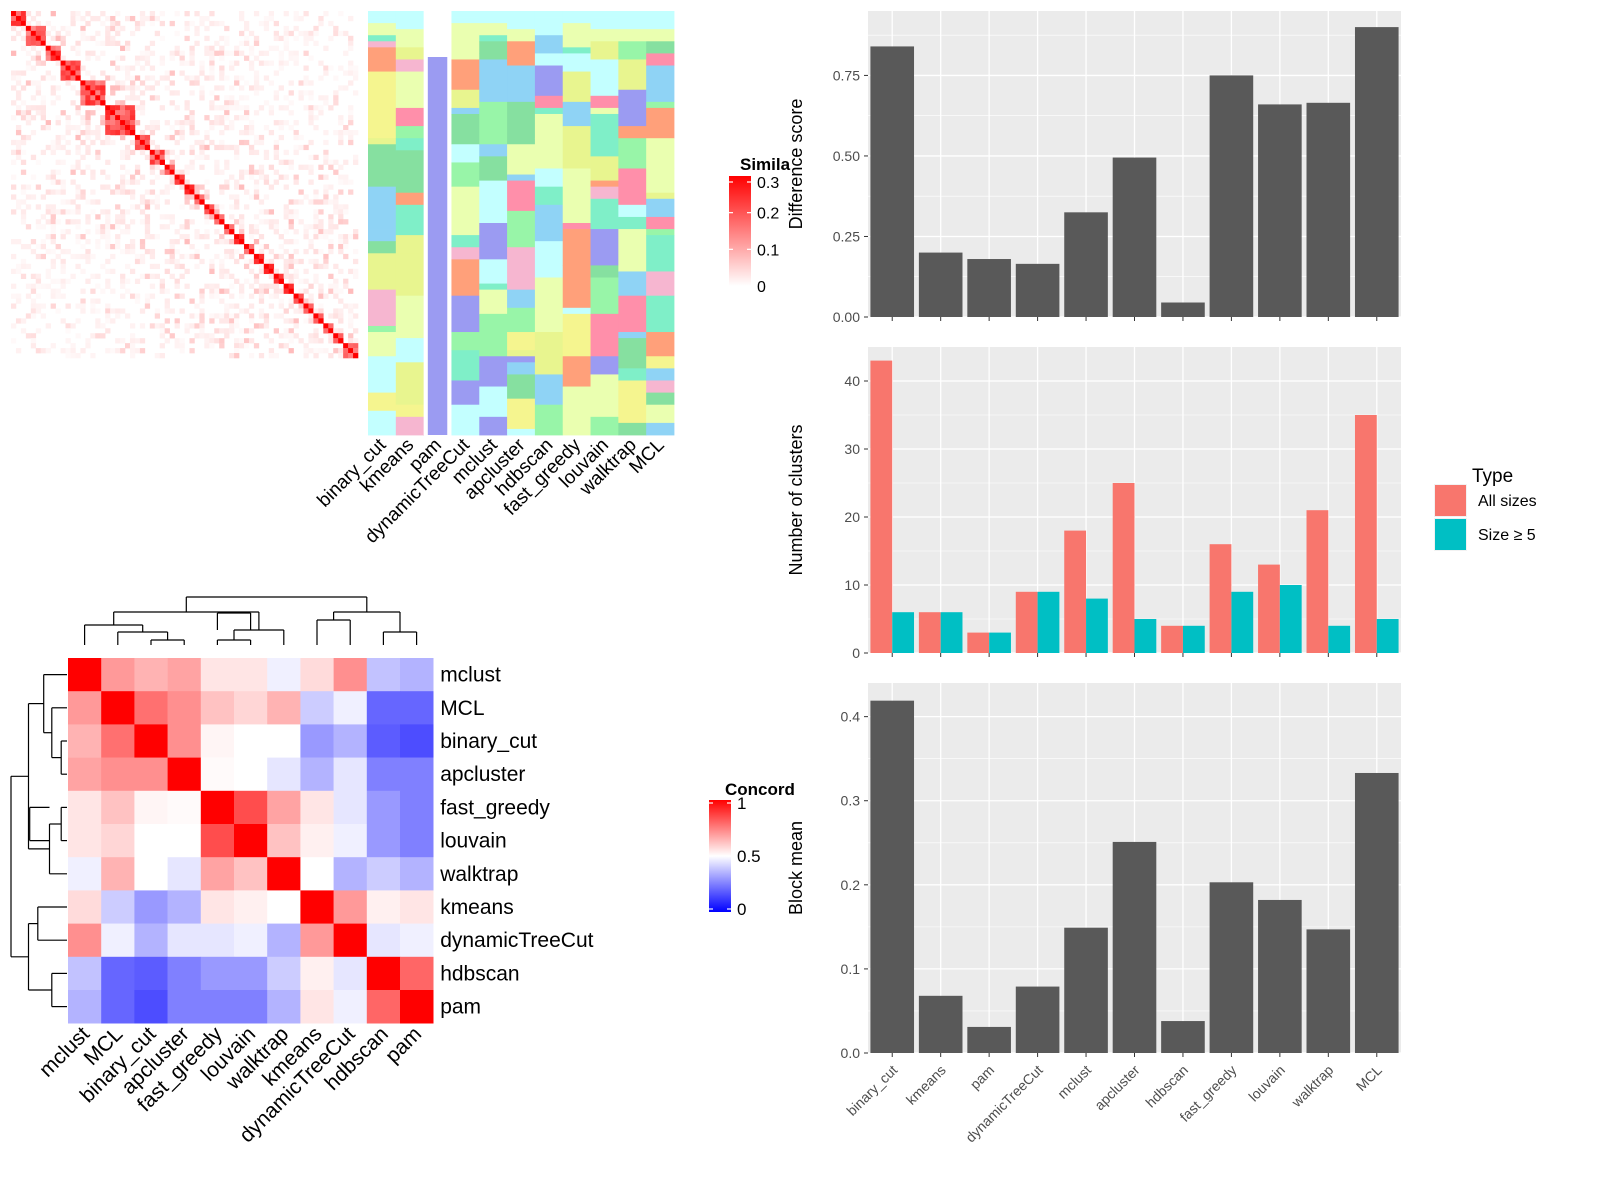 This screenshot has width=1600, height=1200. I want to click on y-tick-label: 0.00, so click(846, 317).